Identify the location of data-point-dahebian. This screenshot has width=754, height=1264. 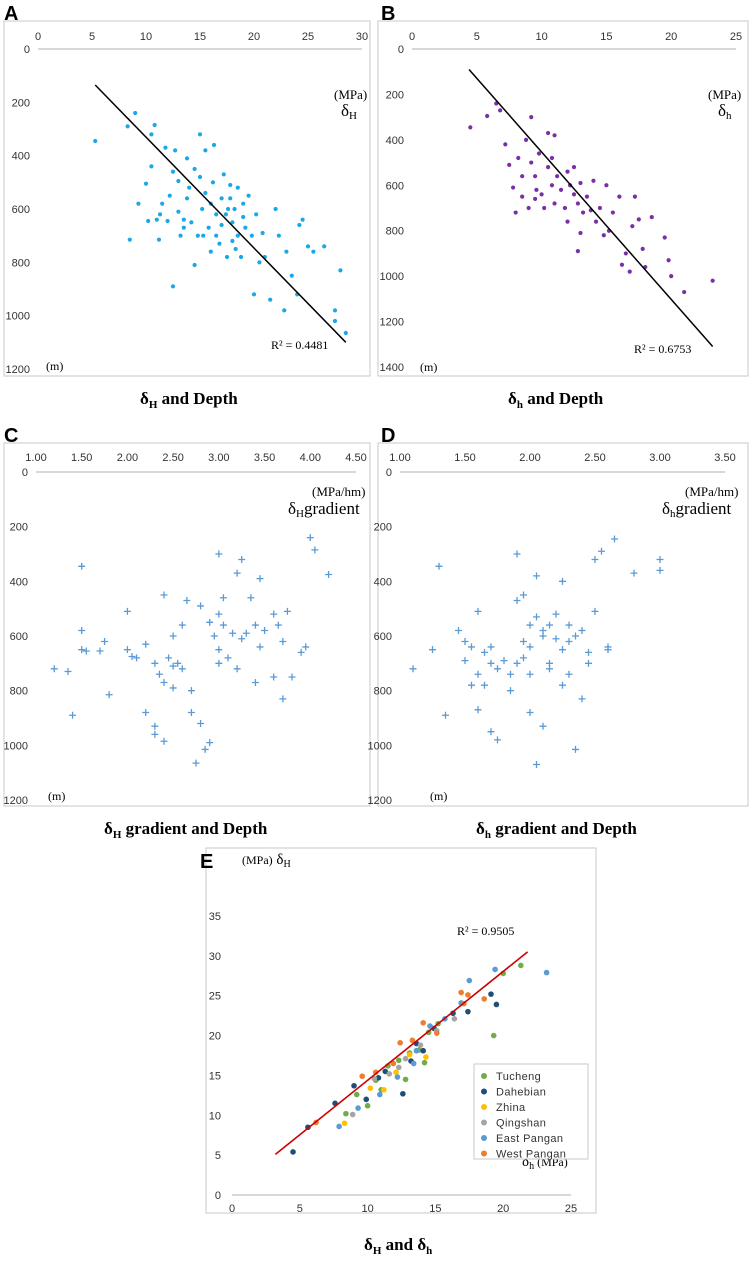
(403, 1093).